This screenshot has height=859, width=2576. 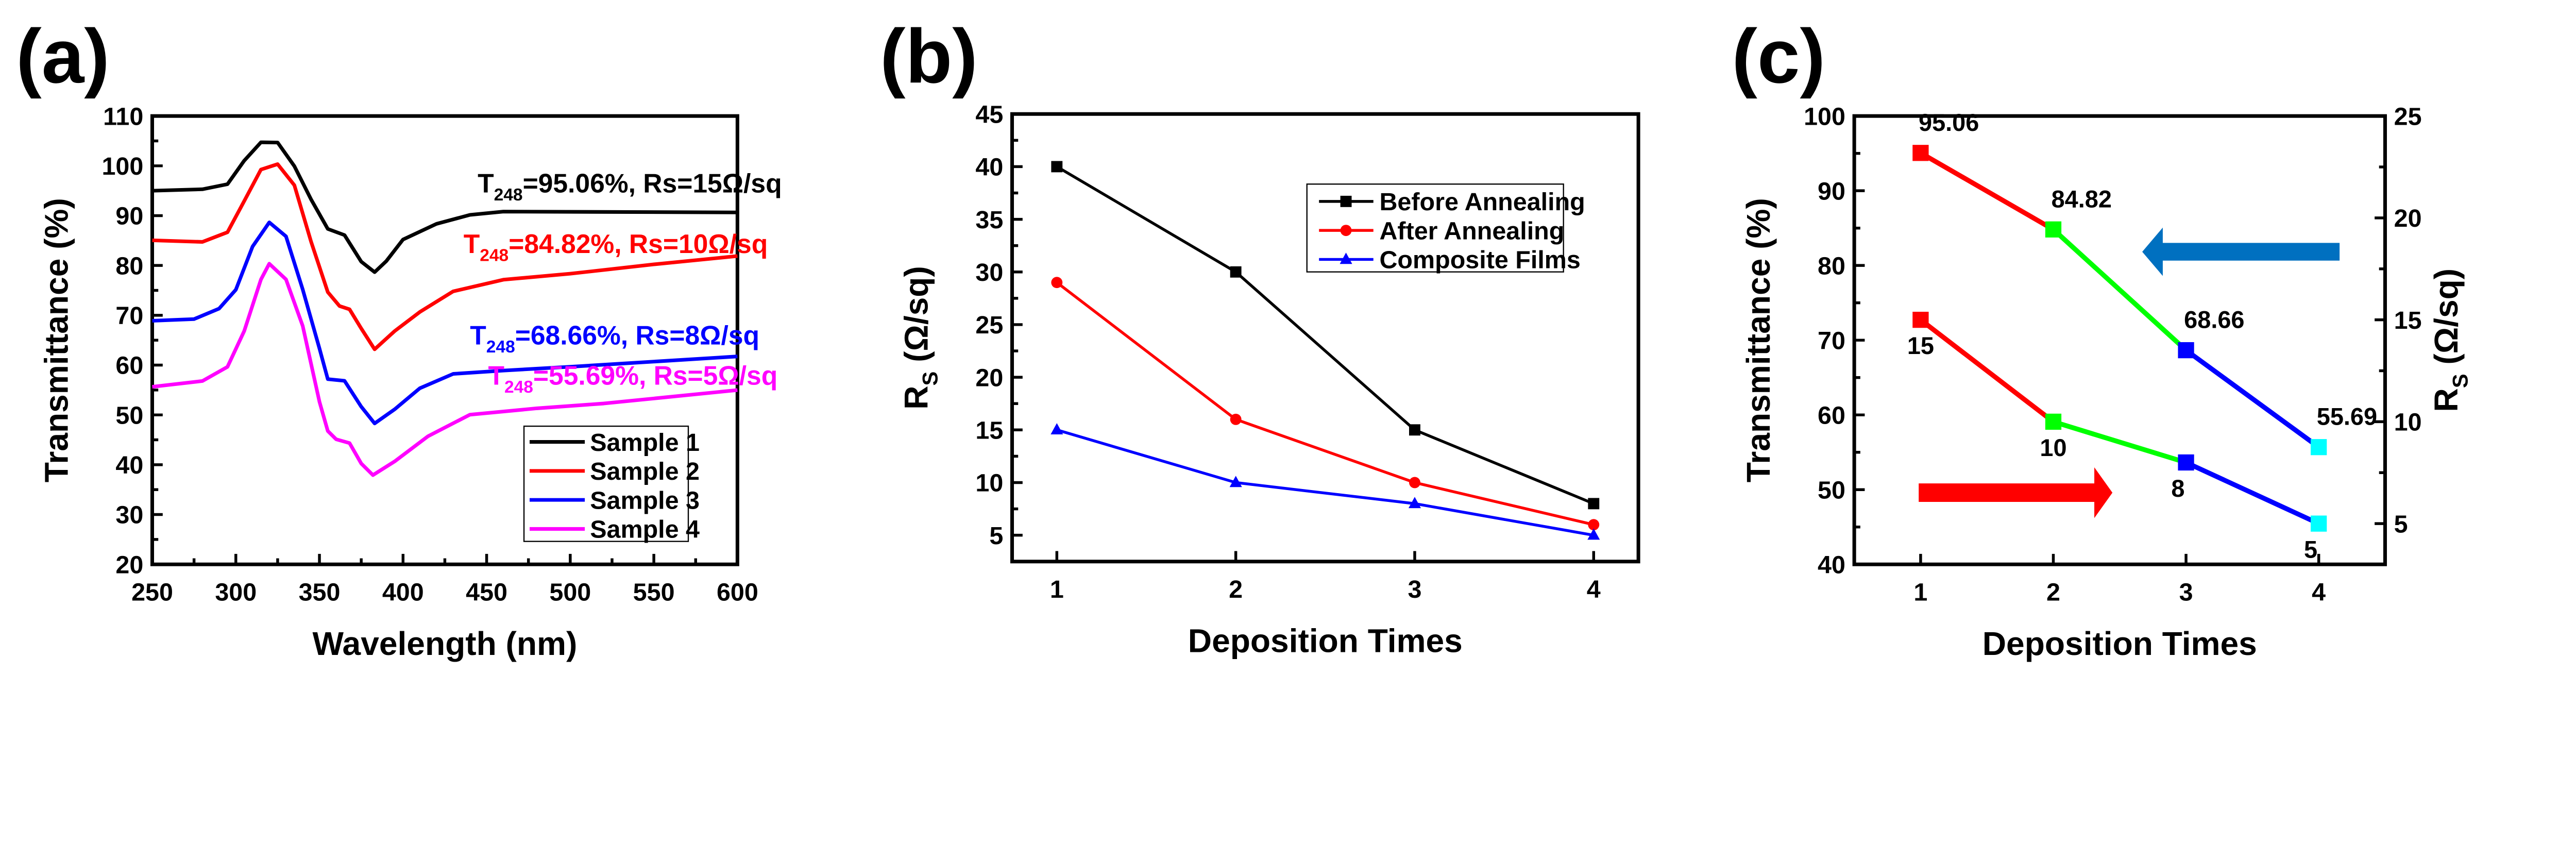 What do you see at coordinates (2310, 549) in the screenshot?
I see `data-label: 5` at bounding box center [2310, 549].